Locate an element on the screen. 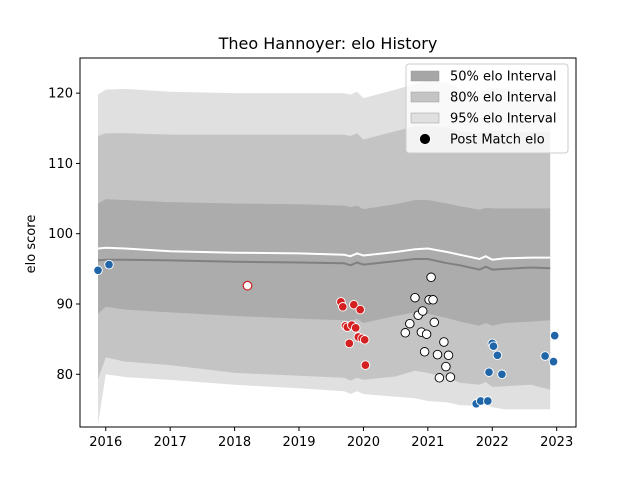 The height and width of the screenshot is (480, 640). x-tick-label: 2022 is located at coordinates (492, 442).